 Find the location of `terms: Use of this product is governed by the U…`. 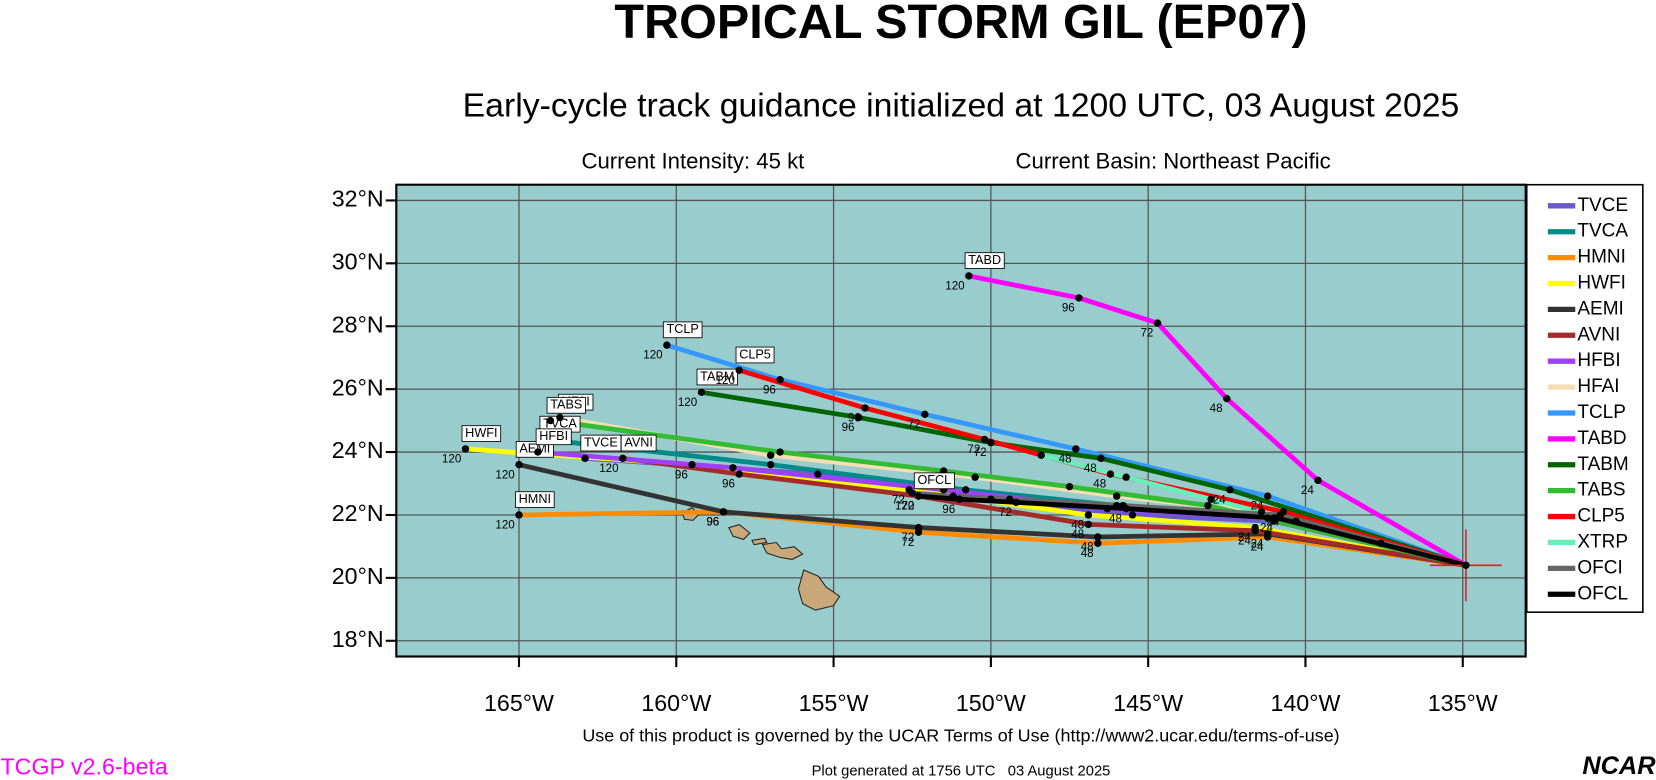

terms: Use of this product is governed by the U… is located at coordinates (960, 735).